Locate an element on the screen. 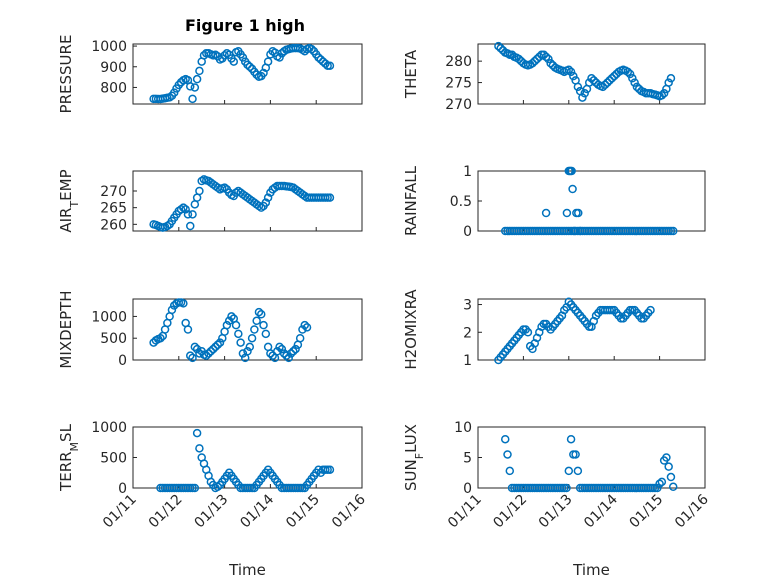  y-axis-label: MIXDEPTH is located at coordinates (66, 329).